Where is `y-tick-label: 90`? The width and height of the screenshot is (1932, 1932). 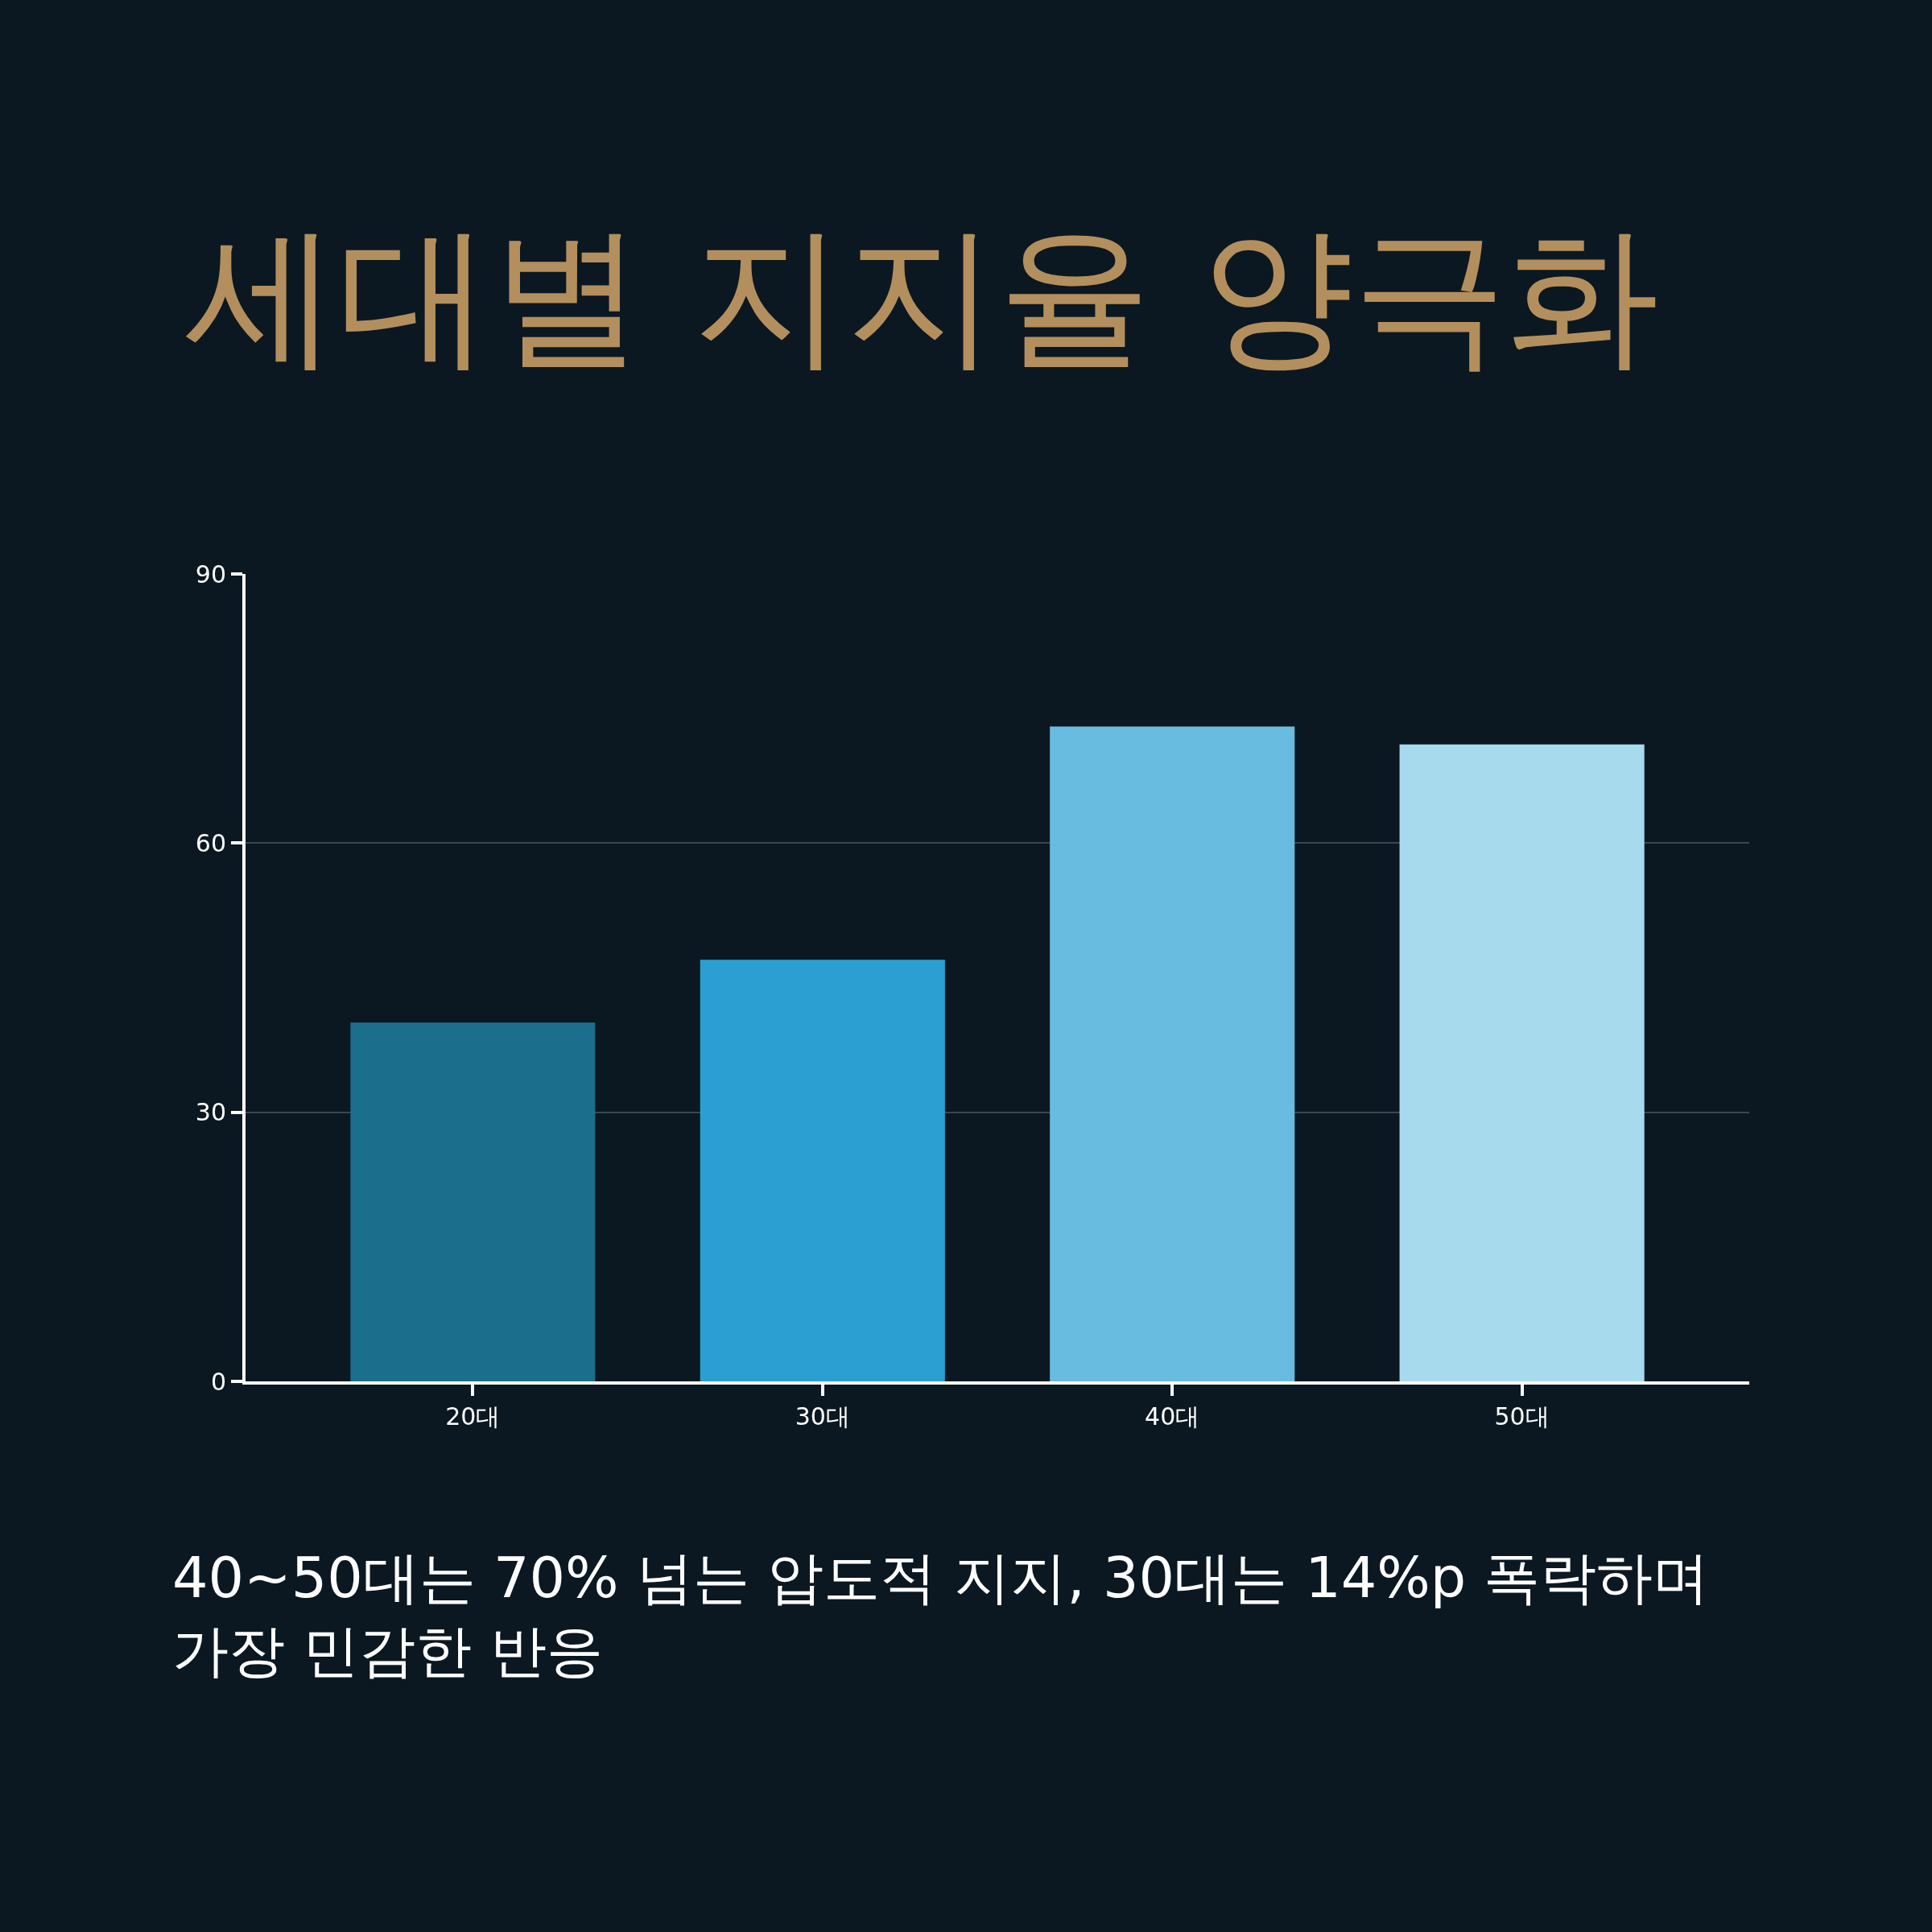 y-tick-label: 90 is located at coordinates (211, 573).